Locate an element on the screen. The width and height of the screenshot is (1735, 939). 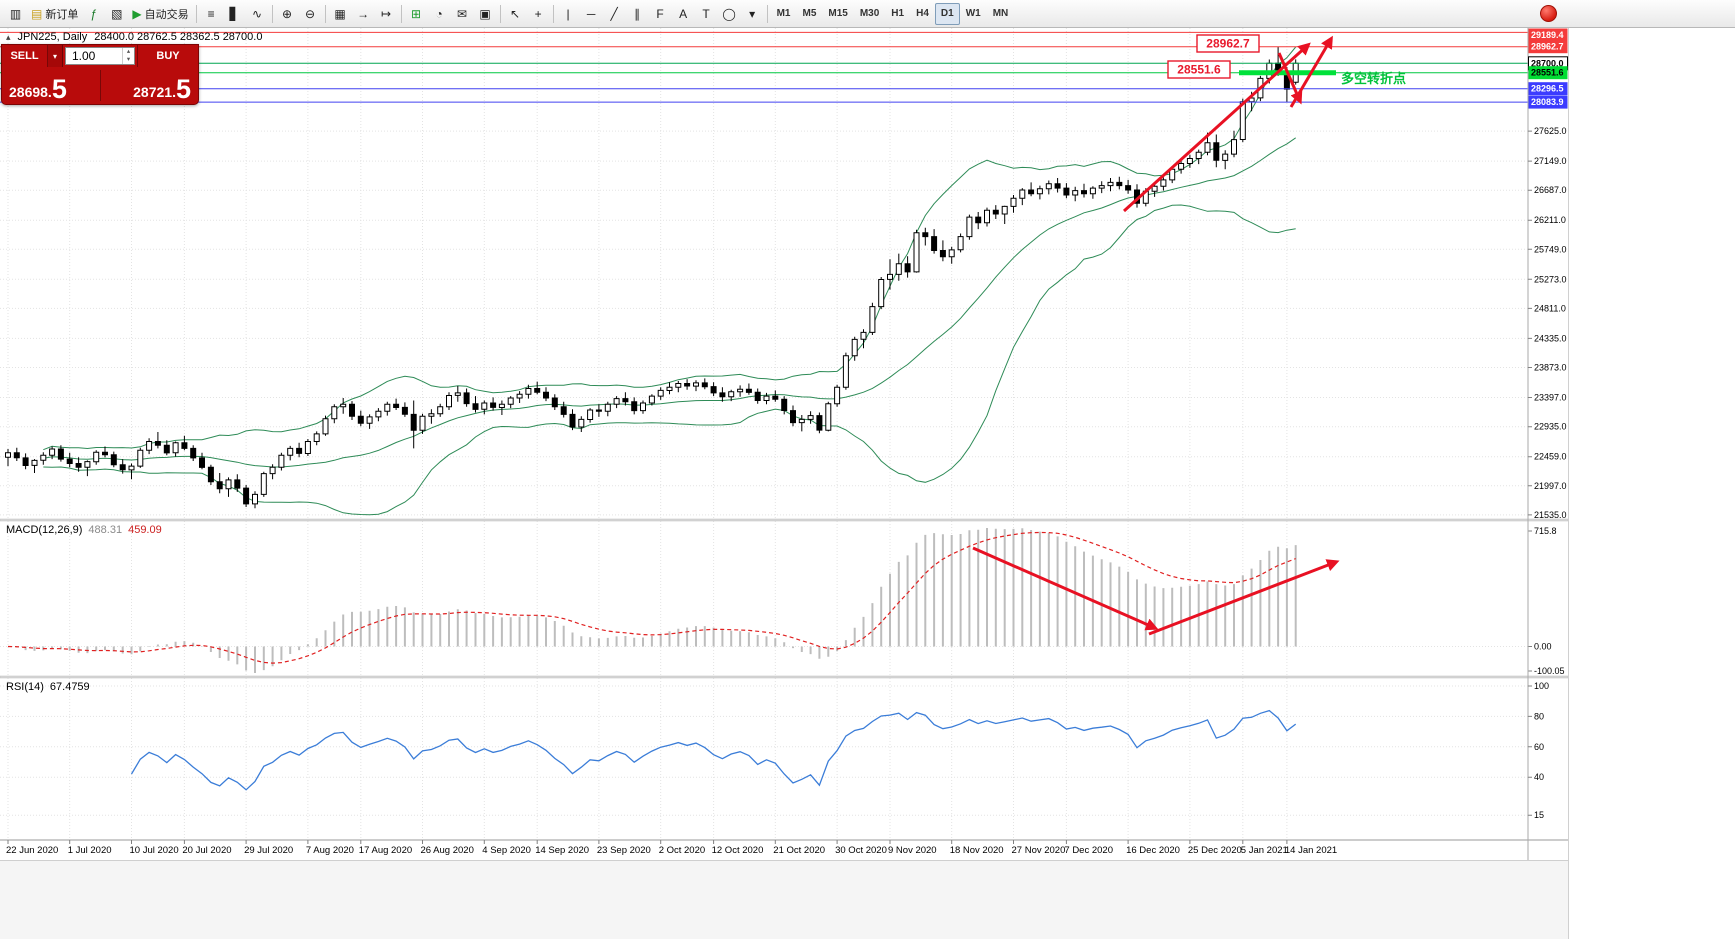
rsi-value: 67.4759 is located at coordinates (69, 687).